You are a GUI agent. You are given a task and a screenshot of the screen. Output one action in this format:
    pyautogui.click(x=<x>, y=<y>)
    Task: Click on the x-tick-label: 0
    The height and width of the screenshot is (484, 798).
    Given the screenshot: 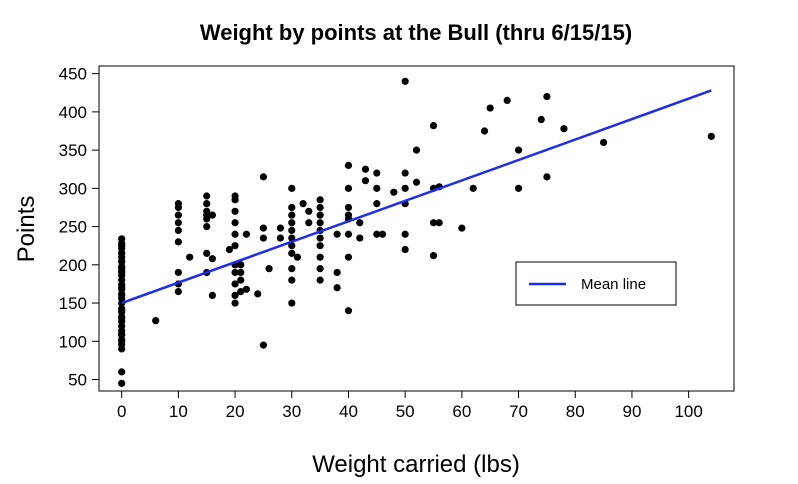 What is the action you would take?
    pyautogui.click(x=121, y=411)
    